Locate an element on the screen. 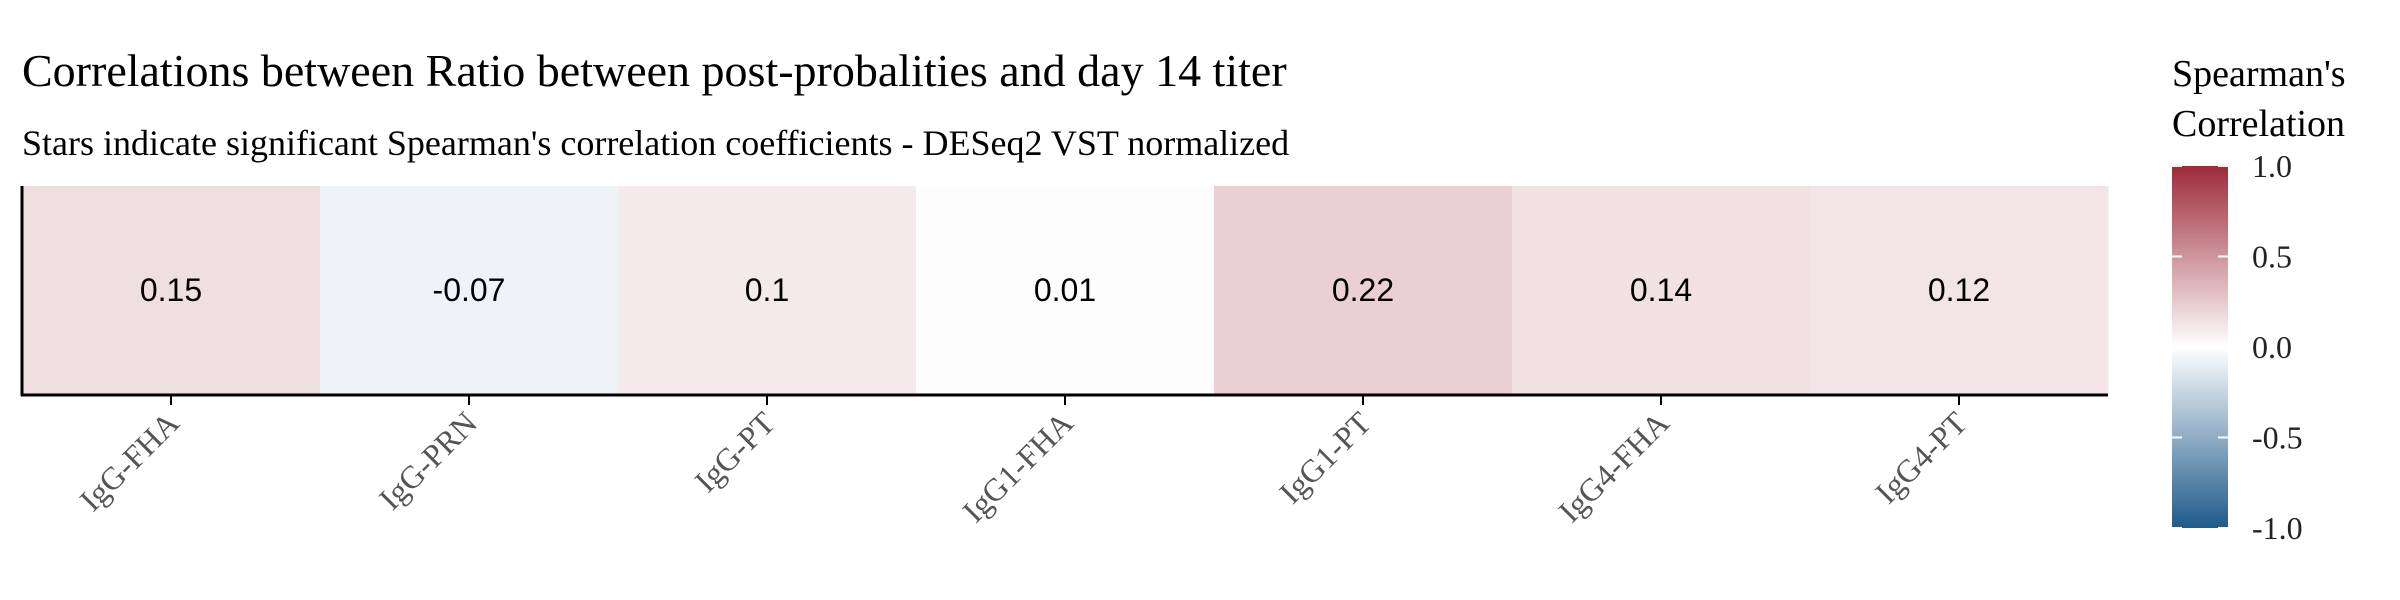 This screenshot has height=600, width=2400. legend-tick-label: -1.0 is located at coordinates (2277, 528).